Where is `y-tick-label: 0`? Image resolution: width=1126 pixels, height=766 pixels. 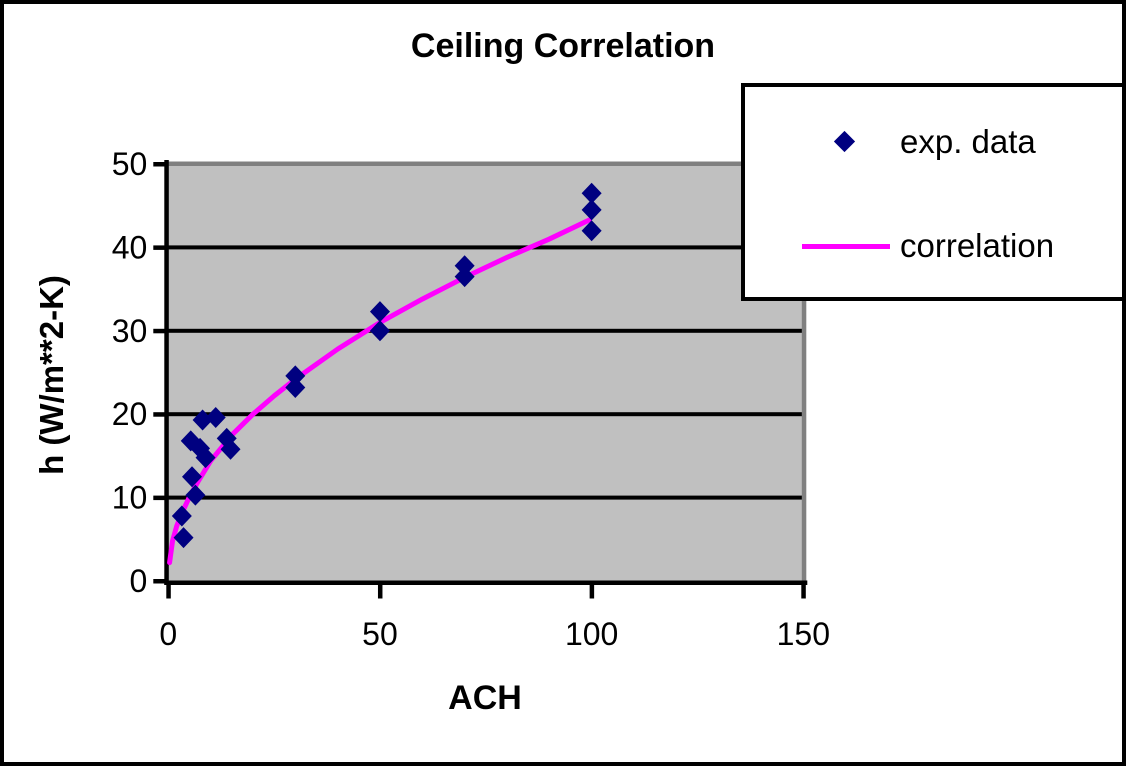 y-tick-label: 0 is located at coordinates (139, 581).